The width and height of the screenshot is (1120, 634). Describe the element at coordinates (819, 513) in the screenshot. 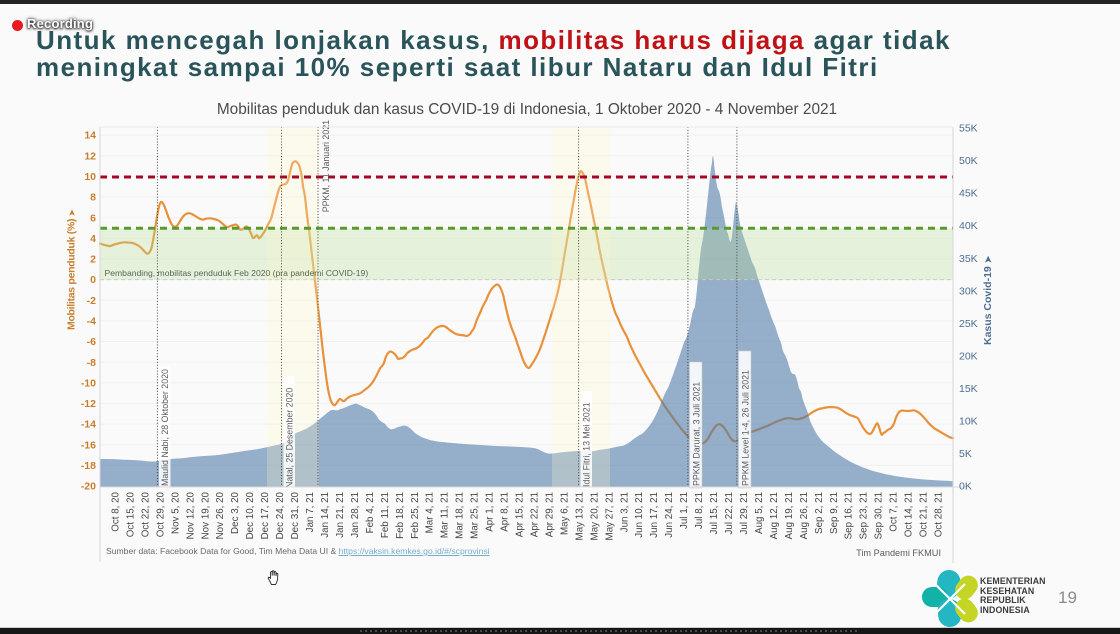

I see `svg-text: Sep 2, 21` at that location.